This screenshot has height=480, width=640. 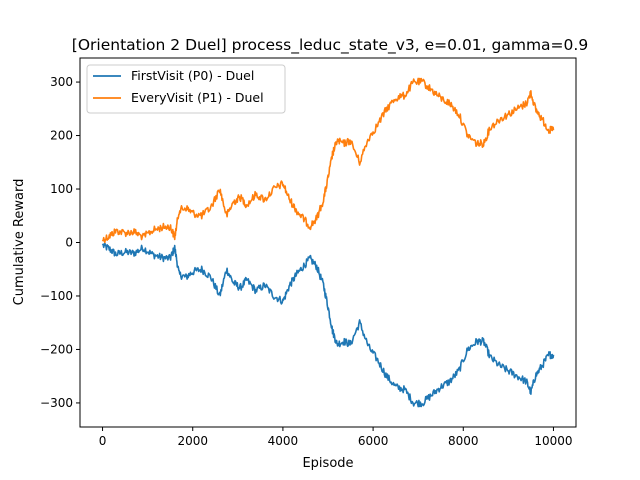 What do you see at coordinates (192, 441) in the screenshot?
I see `x-tick-label: 2000` at bounding box center [192, 441].